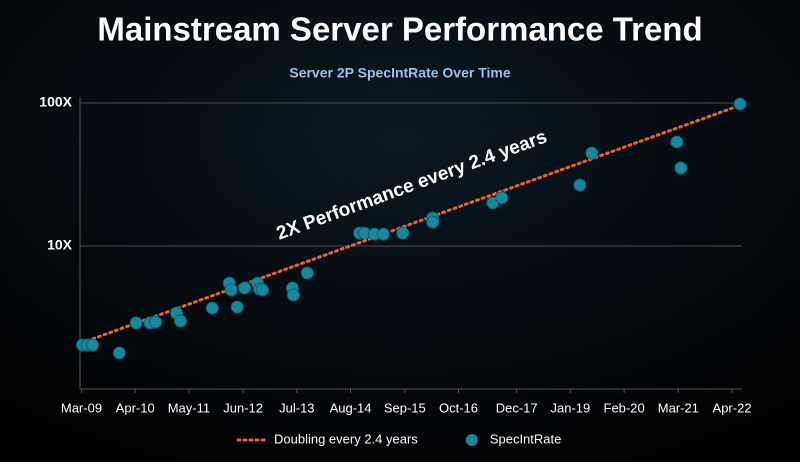  What do you see at coordinates (346, 438) in the screenshot?
I see `legend-label: Doubling every 2.4 years` at bounding box center [346, 438].